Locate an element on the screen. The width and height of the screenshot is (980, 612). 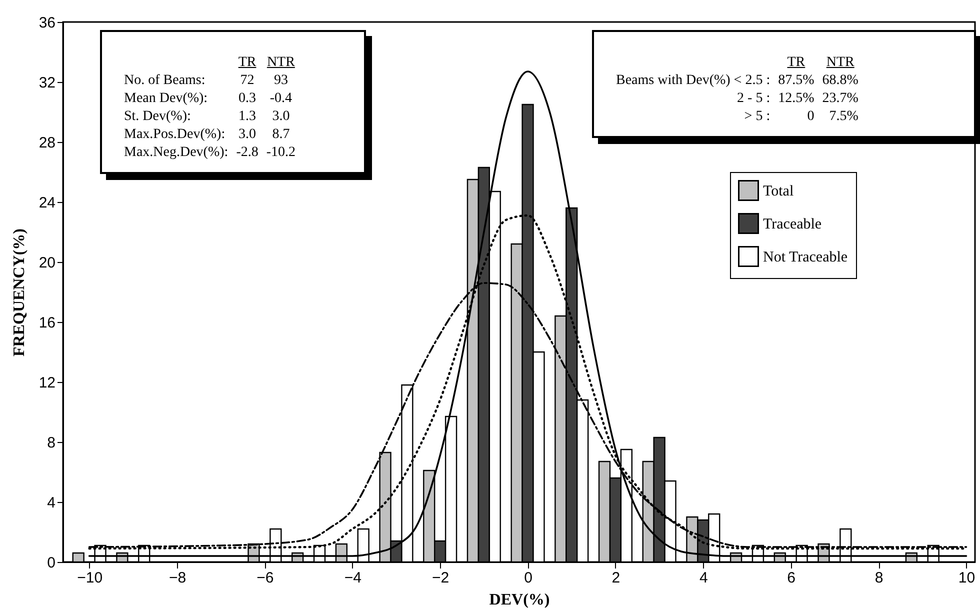
annotation: 23.7% is located at coordinates (840, 99).